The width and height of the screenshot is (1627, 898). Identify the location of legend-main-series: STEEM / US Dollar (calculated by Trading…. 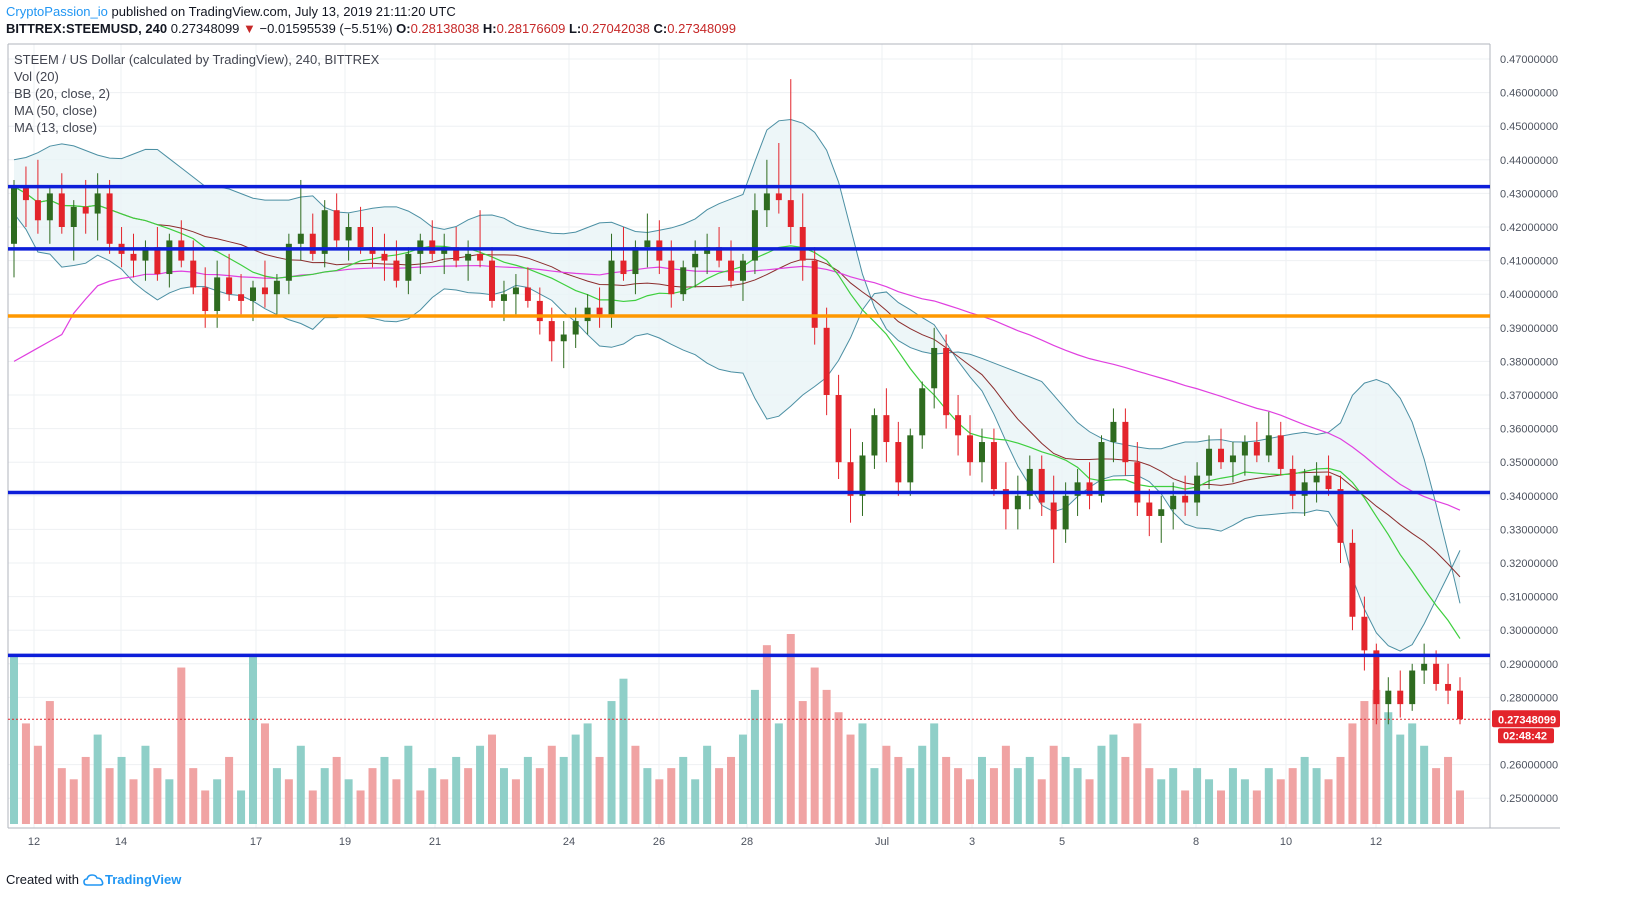
(197, 59).